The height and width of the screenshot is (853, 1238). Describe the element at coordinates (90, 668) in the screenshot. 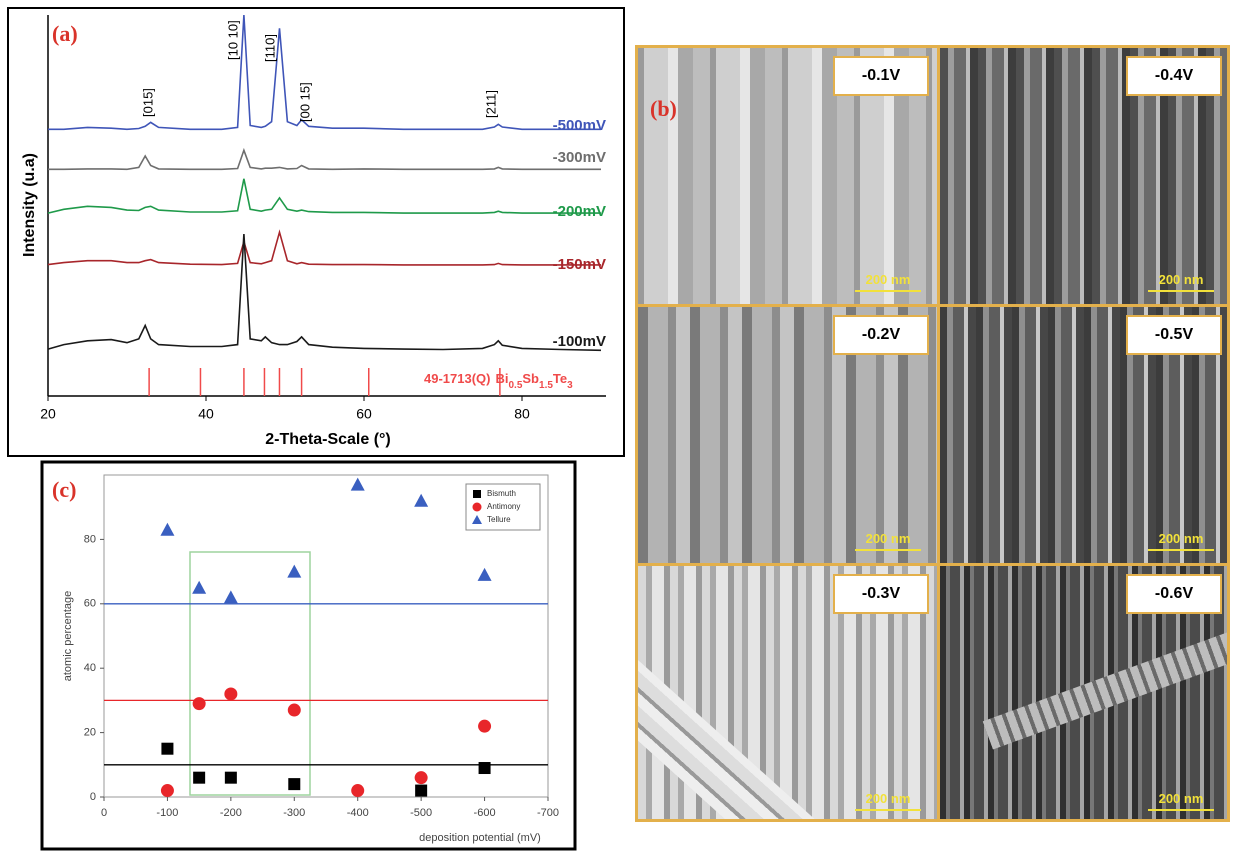

I see `y-tick-label: 40` at that location.